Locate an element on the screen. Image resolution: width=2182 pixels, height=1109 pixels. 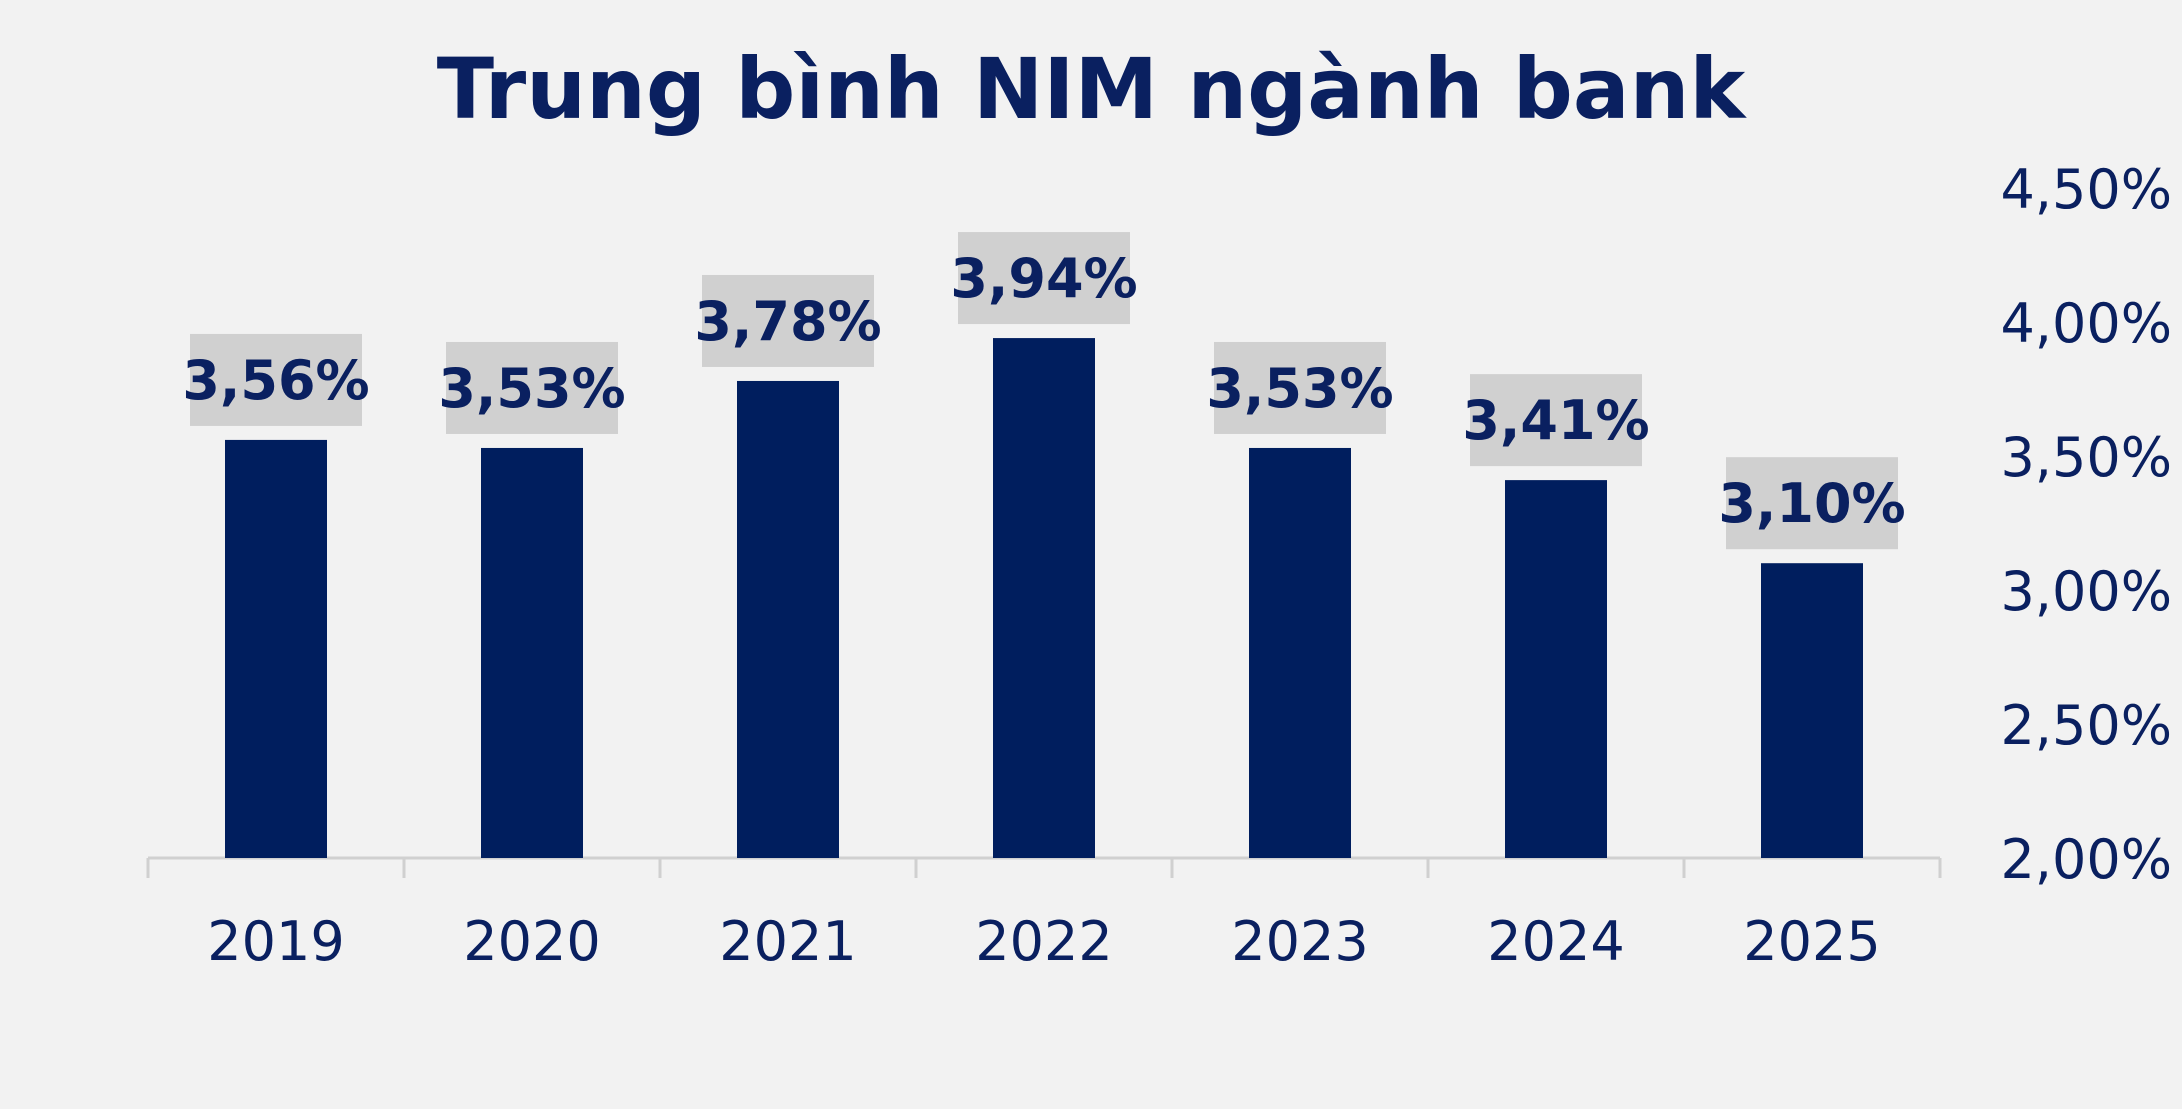
data-label: 3,56% is located at coordinates (275, 380).